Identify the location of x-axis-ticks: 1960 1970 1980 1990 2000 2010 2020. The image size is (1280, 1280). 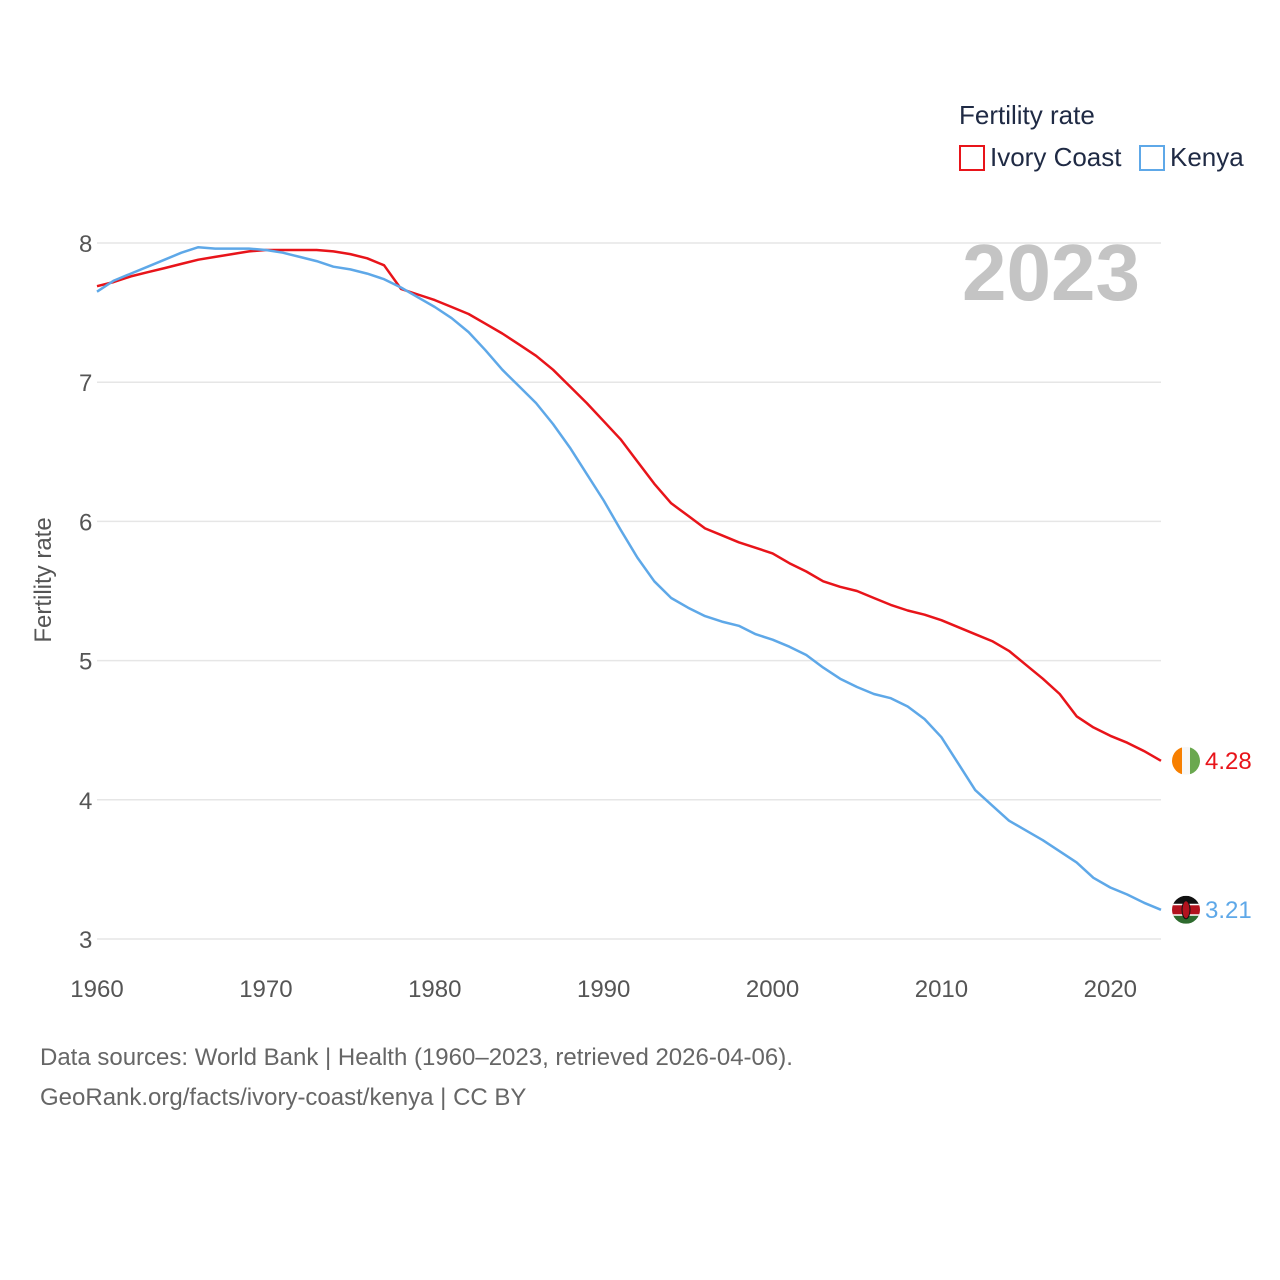
(603, 989).